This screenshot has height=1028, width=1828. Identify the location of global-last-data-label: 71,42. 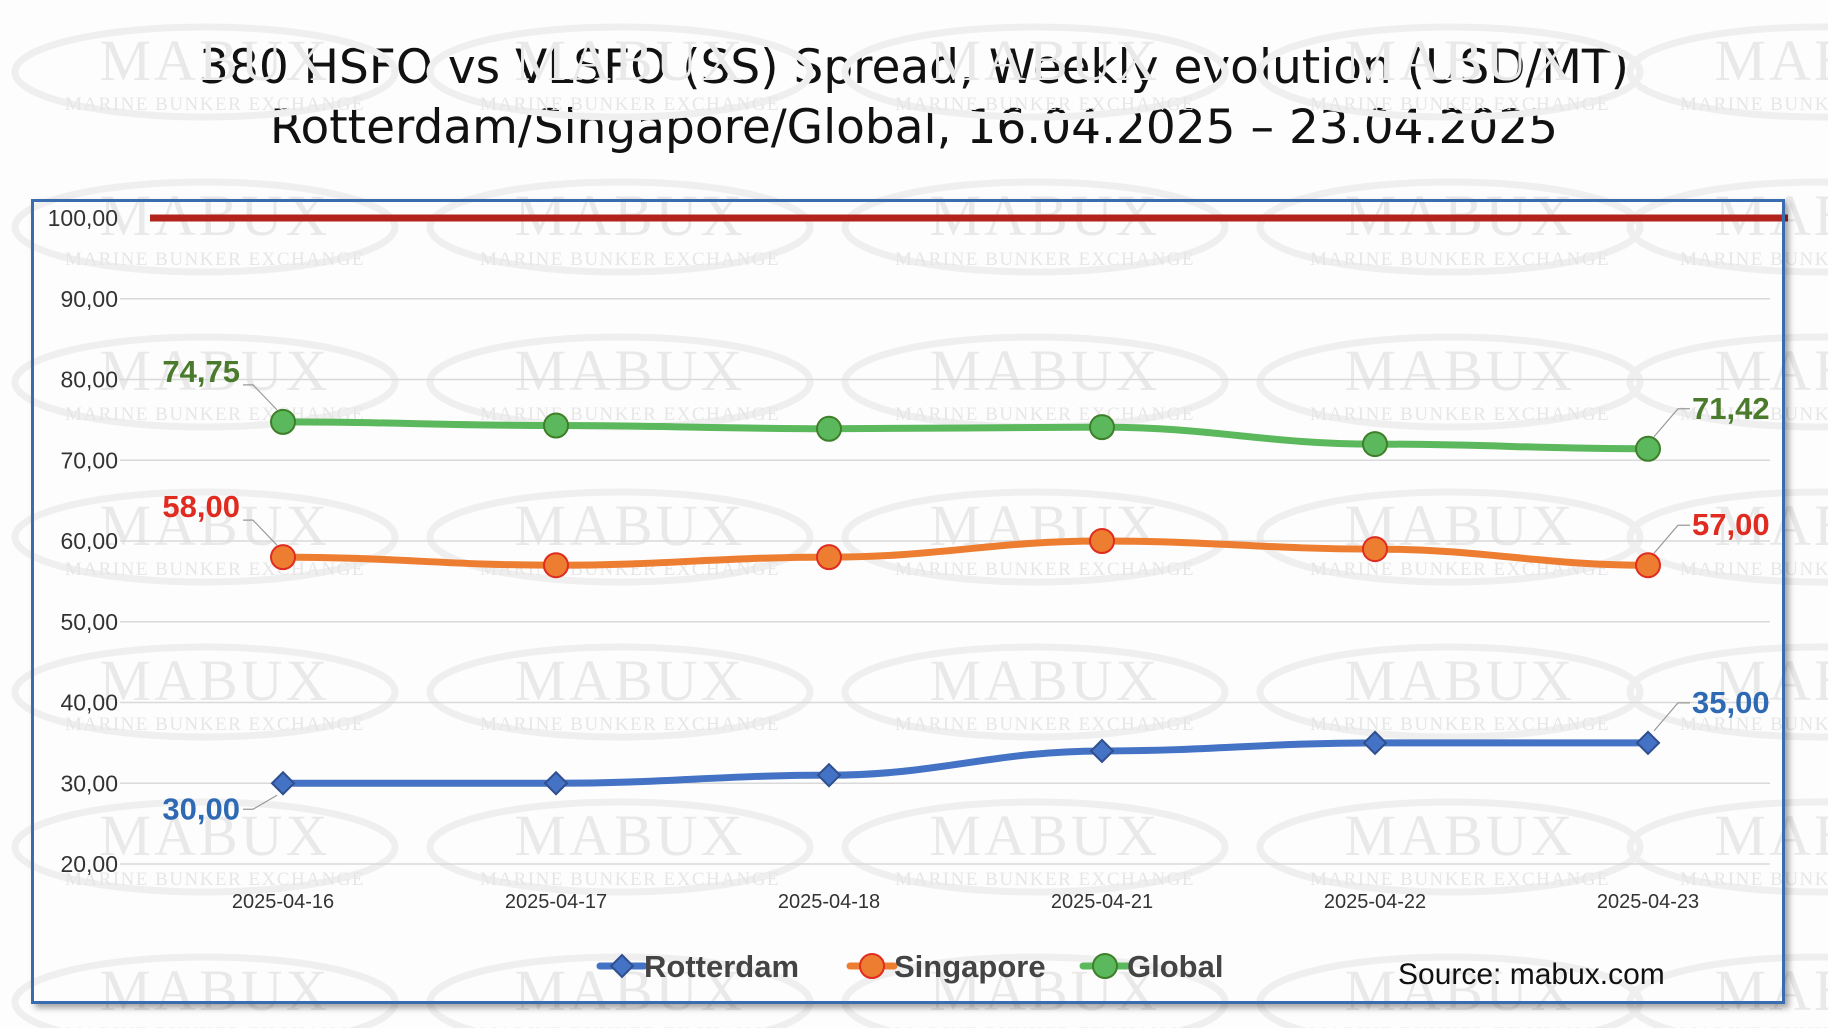
(1731, 408).